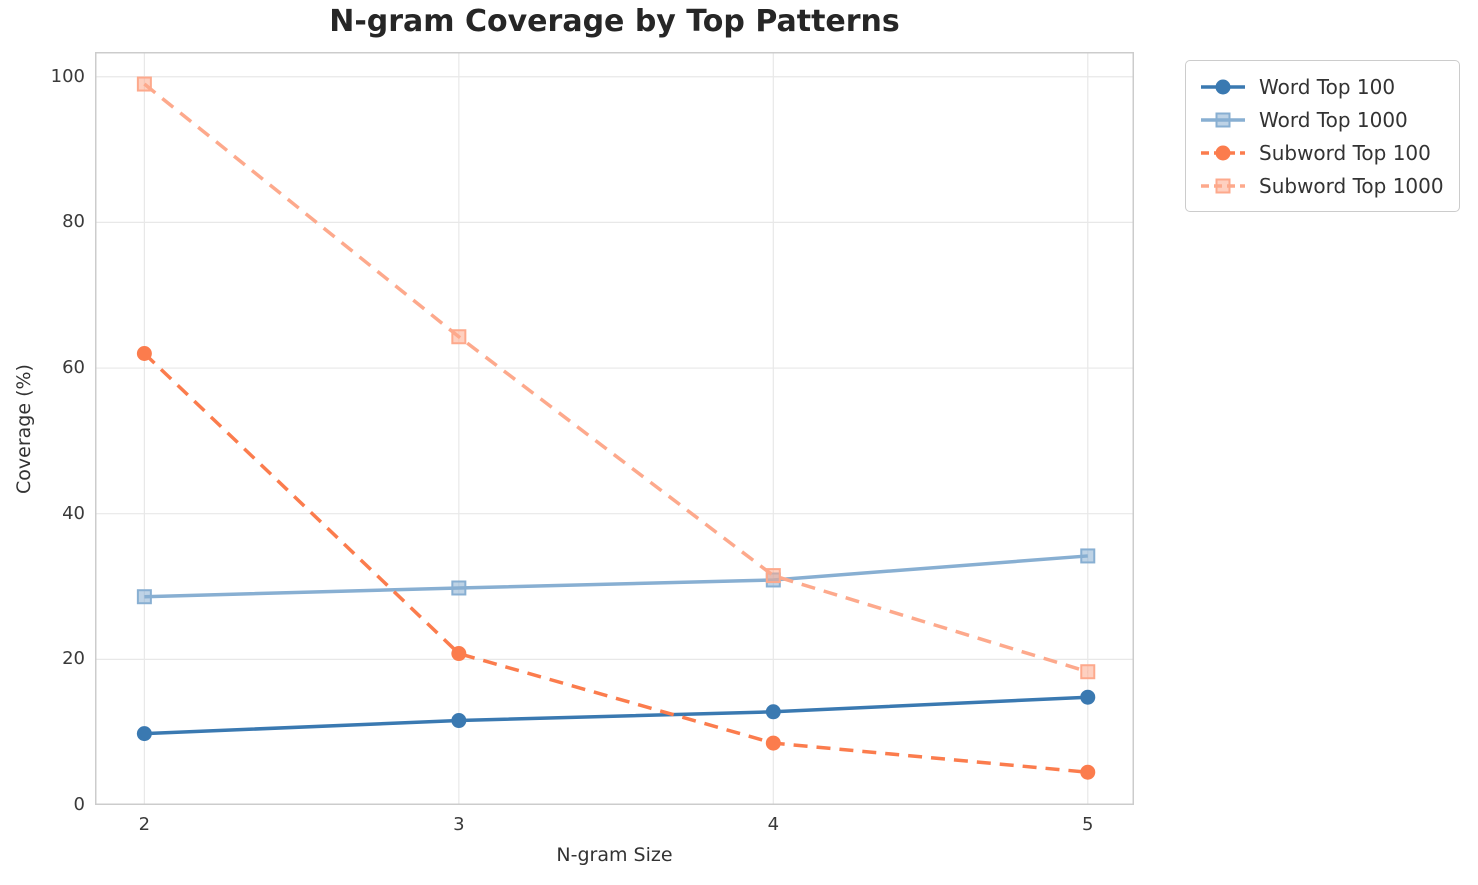  What do you see at coordinates (67, 76) in the screenshot?
I see `y-tick-label: 100` at bounding box center [67, 76].